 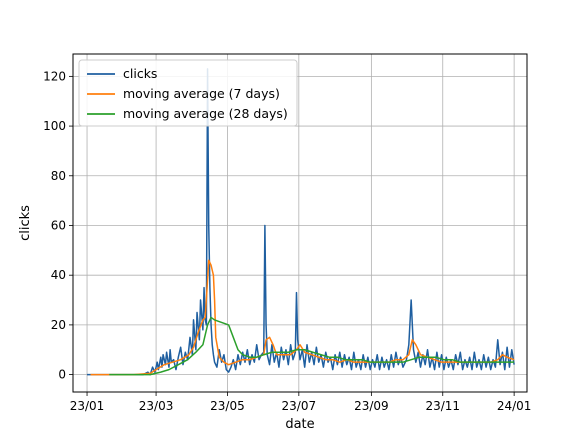 I want to click on x-tick-label: 23/03, so click(x=156, y=406).